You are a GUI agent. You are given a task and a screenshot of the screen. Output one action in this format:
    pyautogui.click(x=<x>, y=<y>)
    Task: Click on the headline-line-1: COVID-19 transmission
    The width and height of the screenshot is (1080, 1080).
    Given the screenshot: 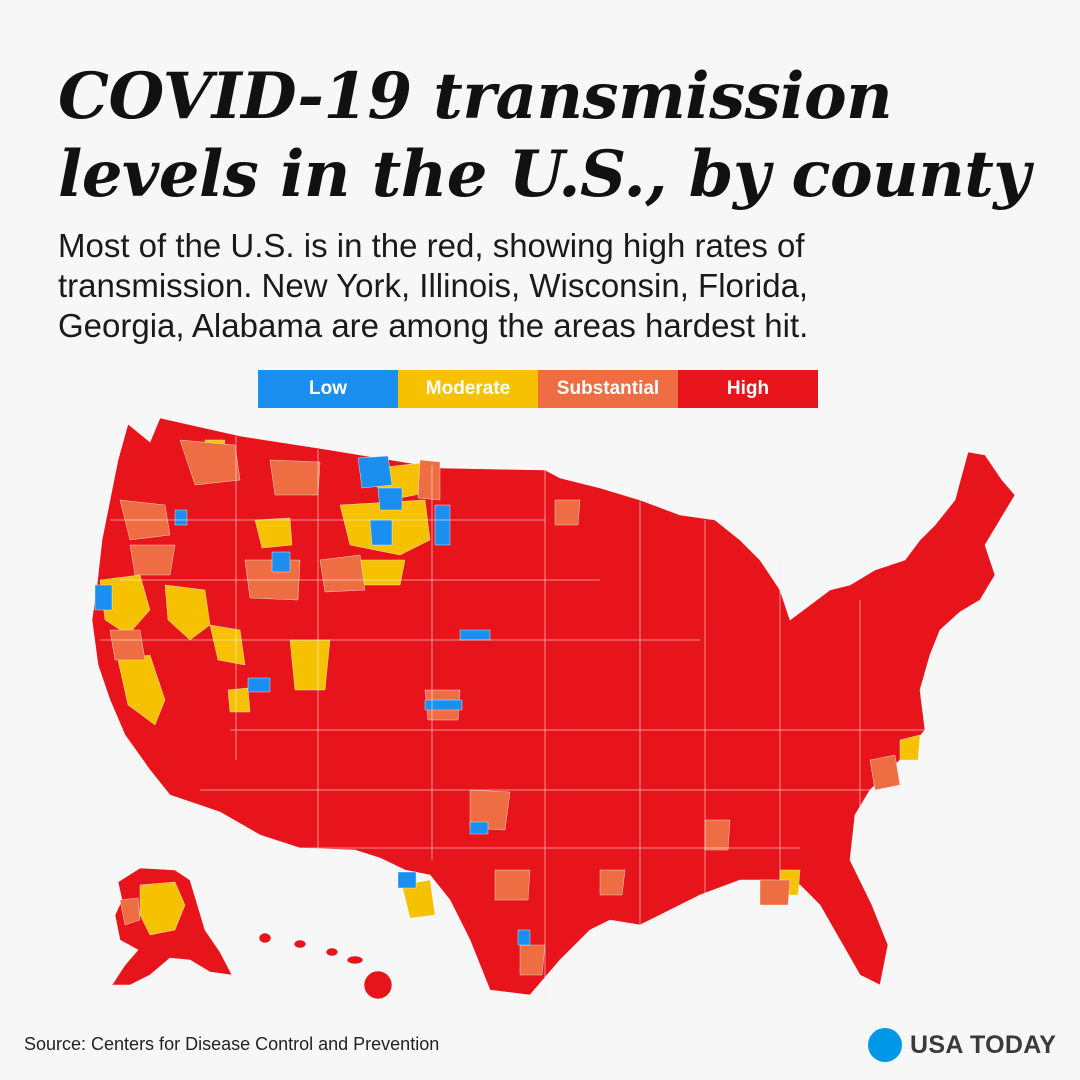 What is the action you would take?
    pyautogui.click(x=475, y=96)
    